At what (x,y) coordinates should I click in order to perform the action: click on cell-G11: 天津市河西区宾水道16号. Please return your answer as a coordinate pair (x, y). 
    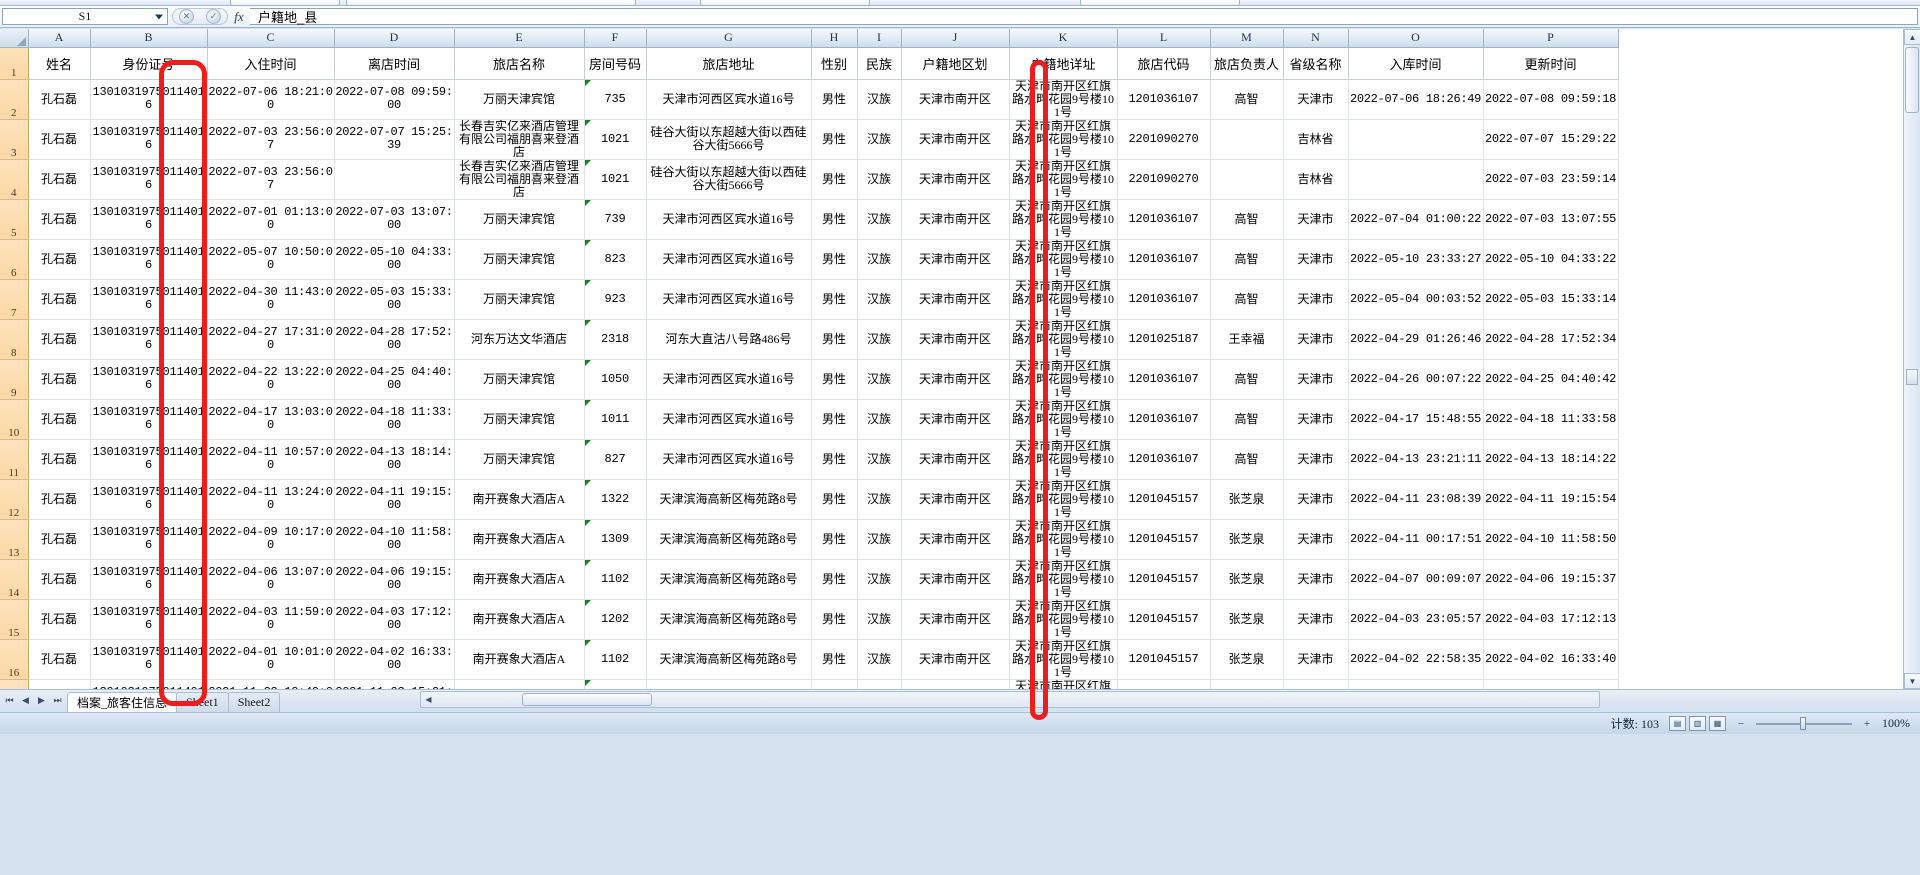
    Looking at the image, I should click on (729, 459).